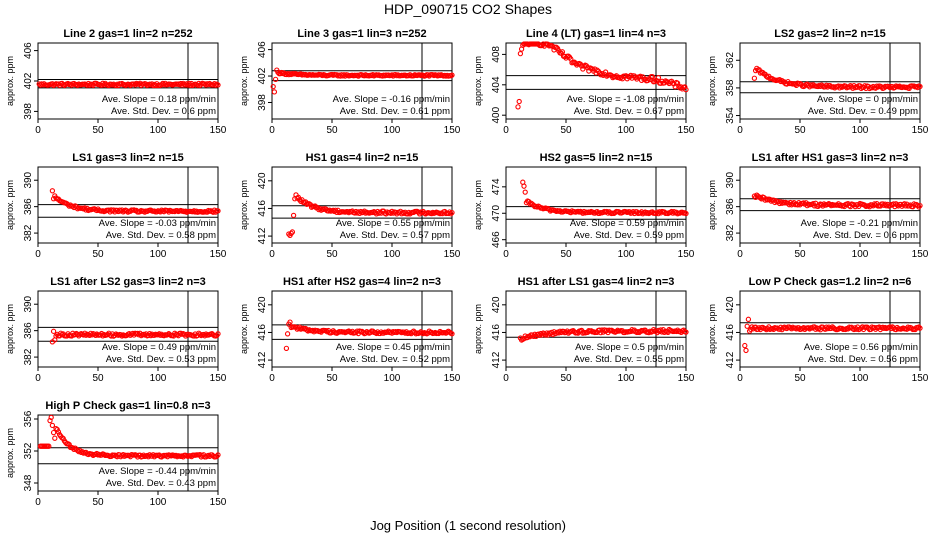 The image size is (936, 540). What do you see at coordinates (468, 9) in the screenshot?
I see `page-title: HDP_090715 CO2 Shapes` at bounding box center [468, 9].